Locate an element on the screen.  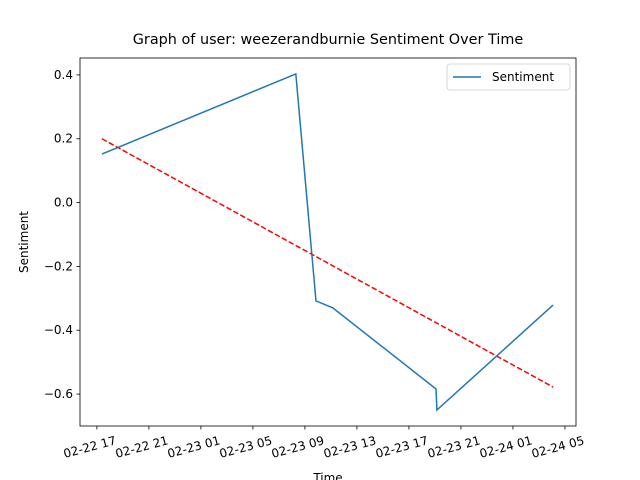
x-tick-label: 02-24 01 is located at coordinates (506, 446).